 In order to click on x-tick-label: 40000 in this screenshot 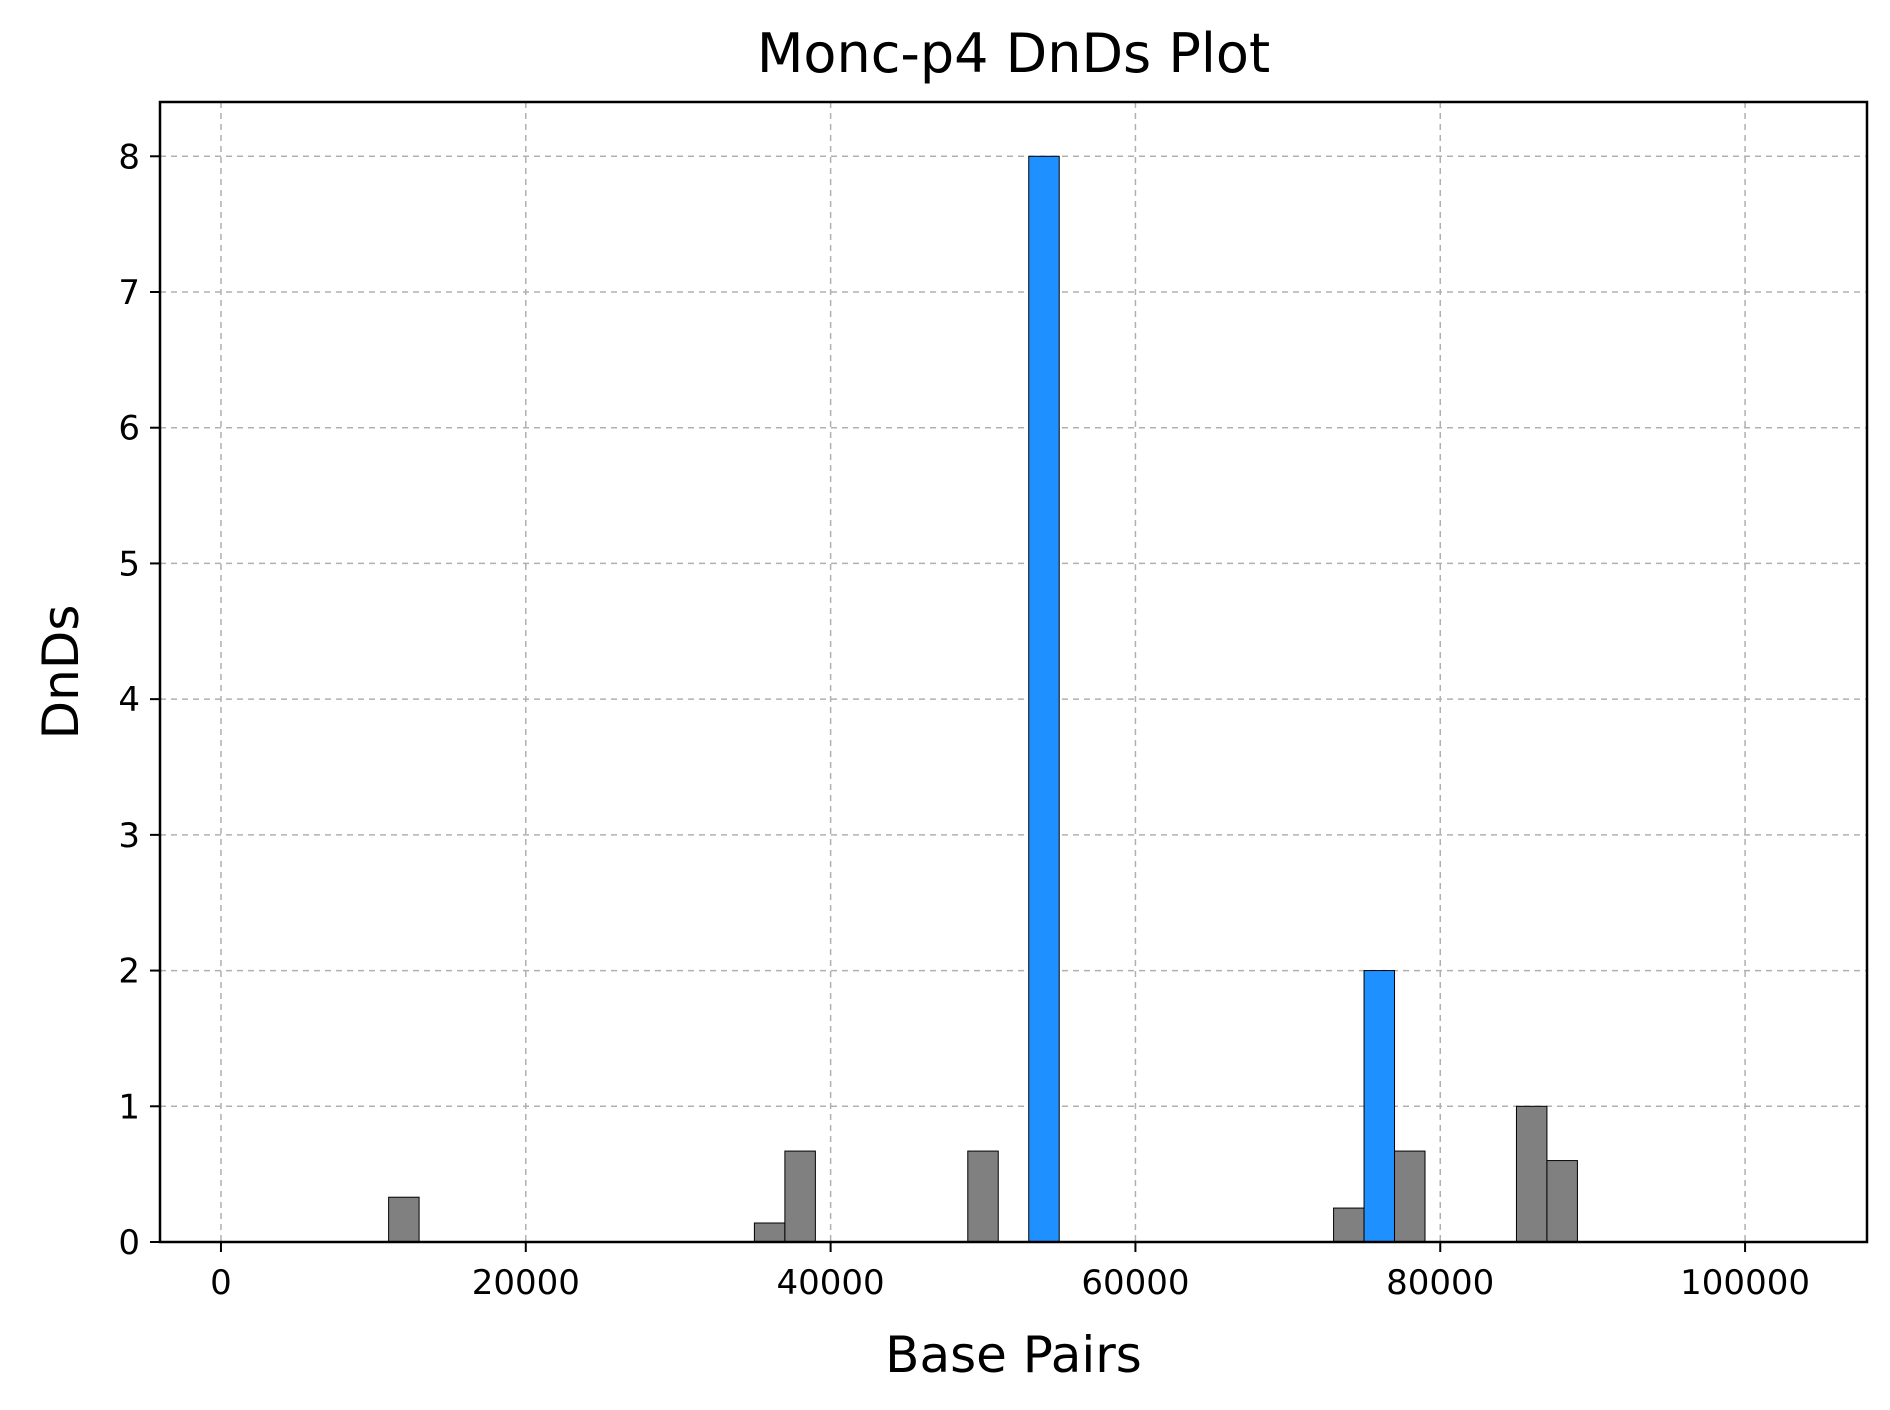, I will do `click(831, 1283)`.